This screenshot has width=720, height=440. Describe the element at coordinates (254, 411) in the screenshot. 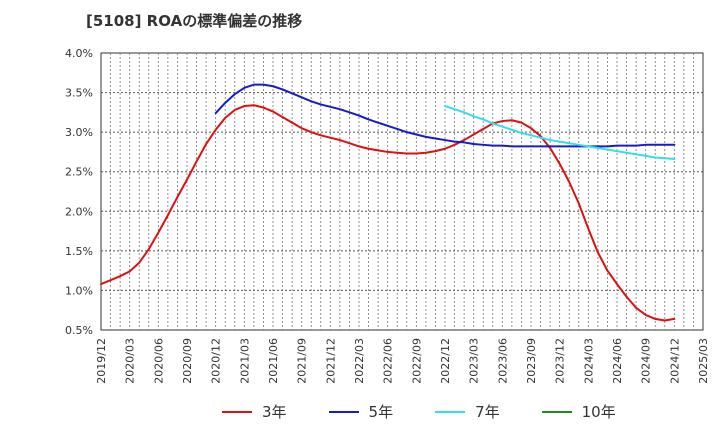

I see `legend-item-1: 3年` at that location.